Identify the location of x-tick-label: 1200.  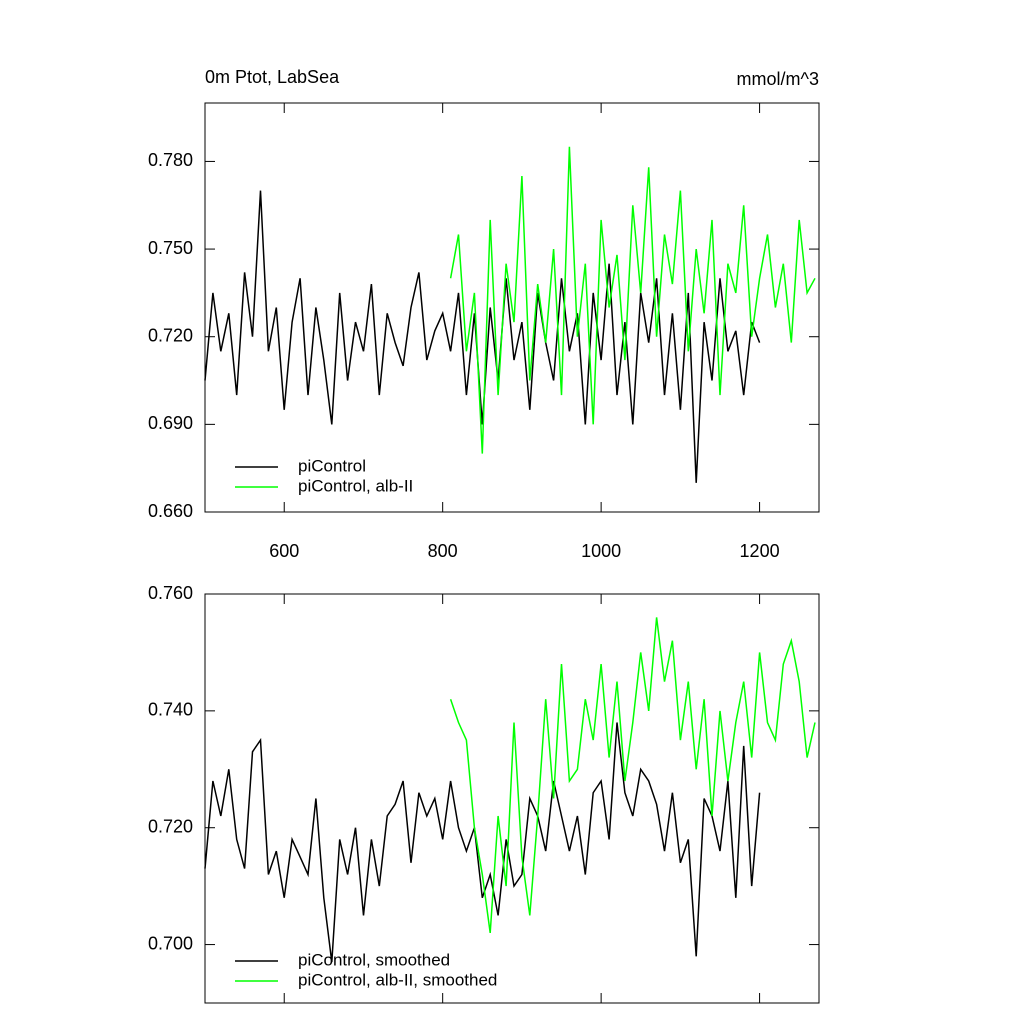
(760, 551).